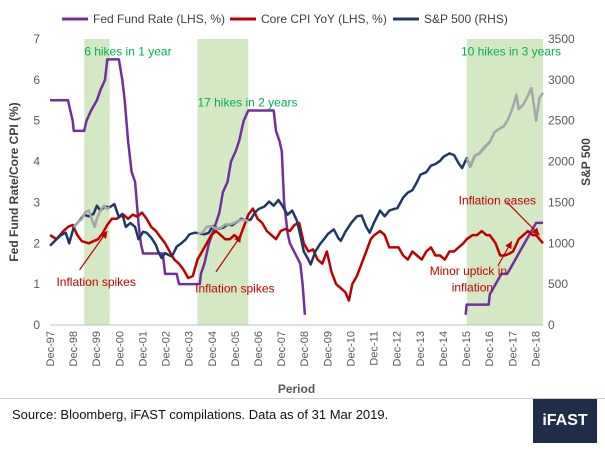  What do you see at coordinates (513, 348) in the screenshot?
I see `x-tick-label: Dec-17` at bounding box center [513, 348].